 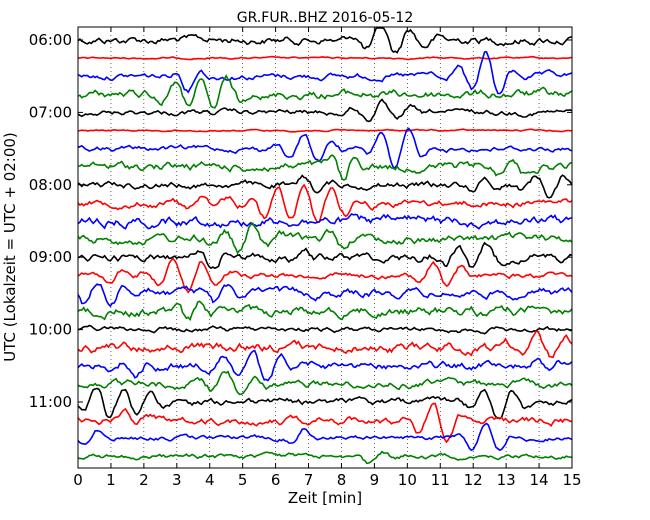 I want to click on x-tick-label: 7, so click(x=309, y=480).